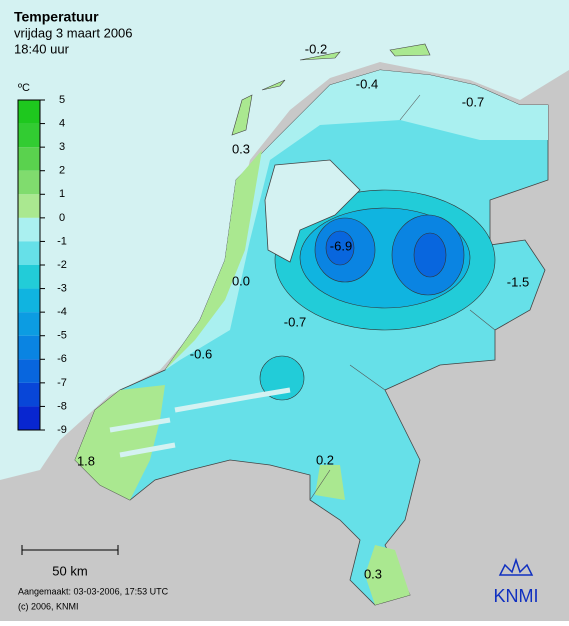 This screenshot has height=626, width=569. What do you see at coordinates (48, 606) in the screenshot?
I see `footer-copyright: (c) 2006, KNMI` at bounding box center [48, 606].